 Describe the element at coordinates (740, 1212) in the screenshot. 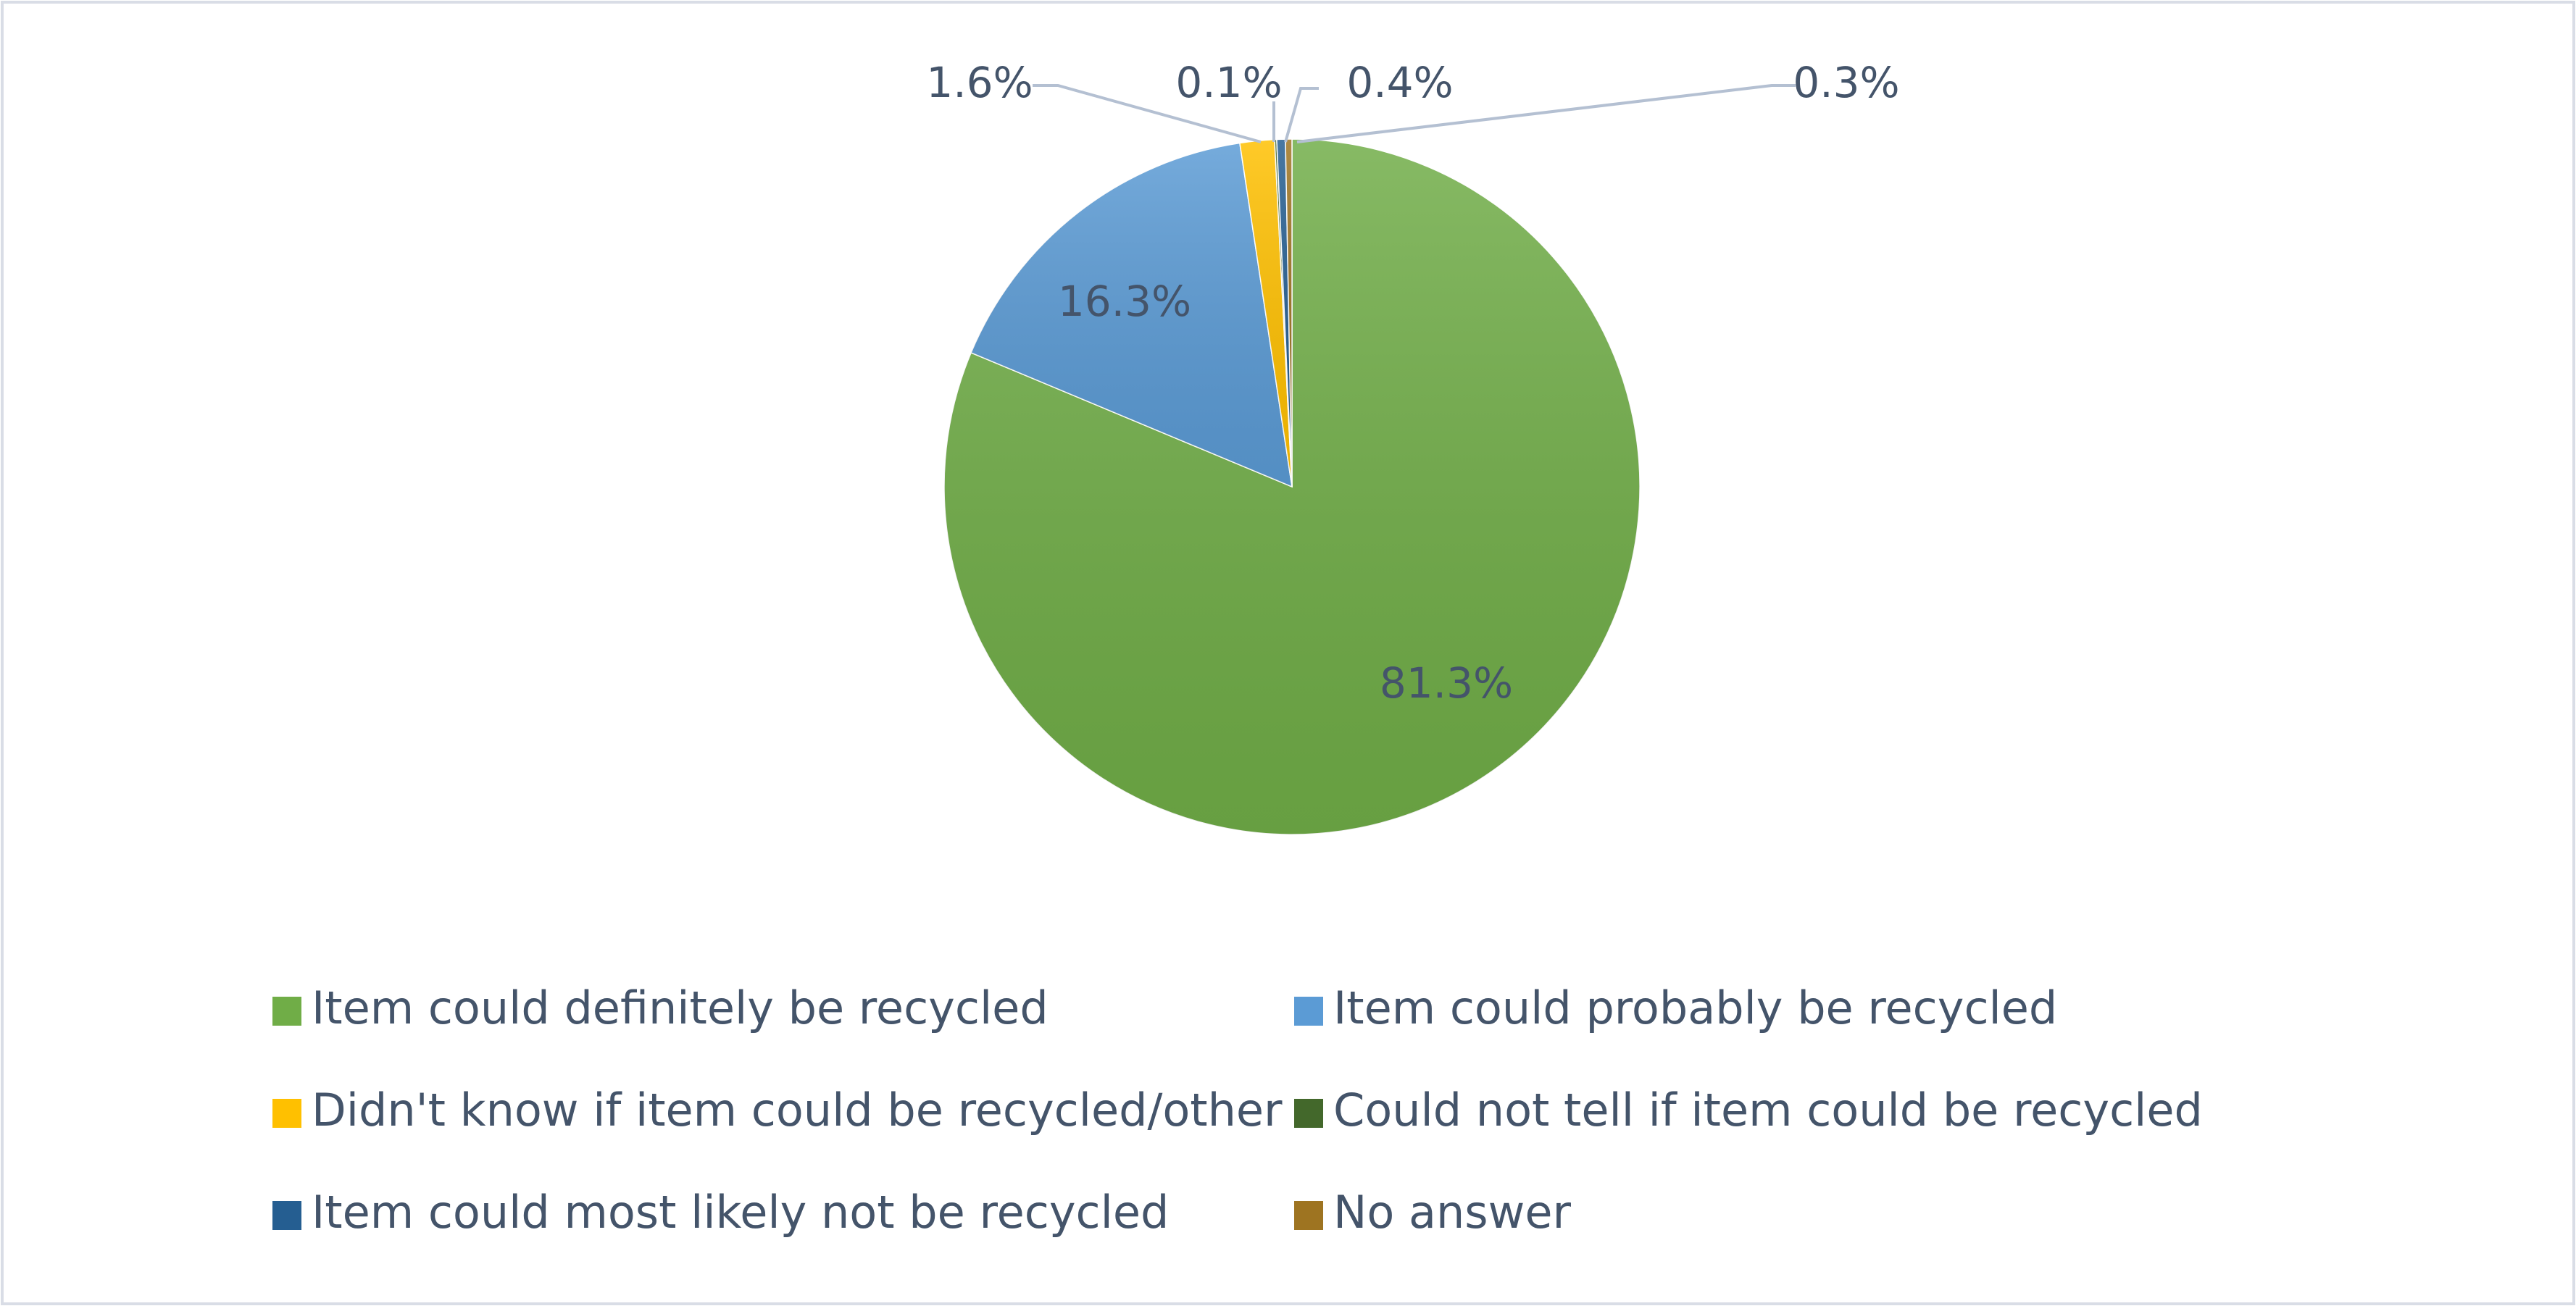

I see `legend-label-item-could-most-likely-not-be-recycled: Item could most likely not be recycled` at that location.